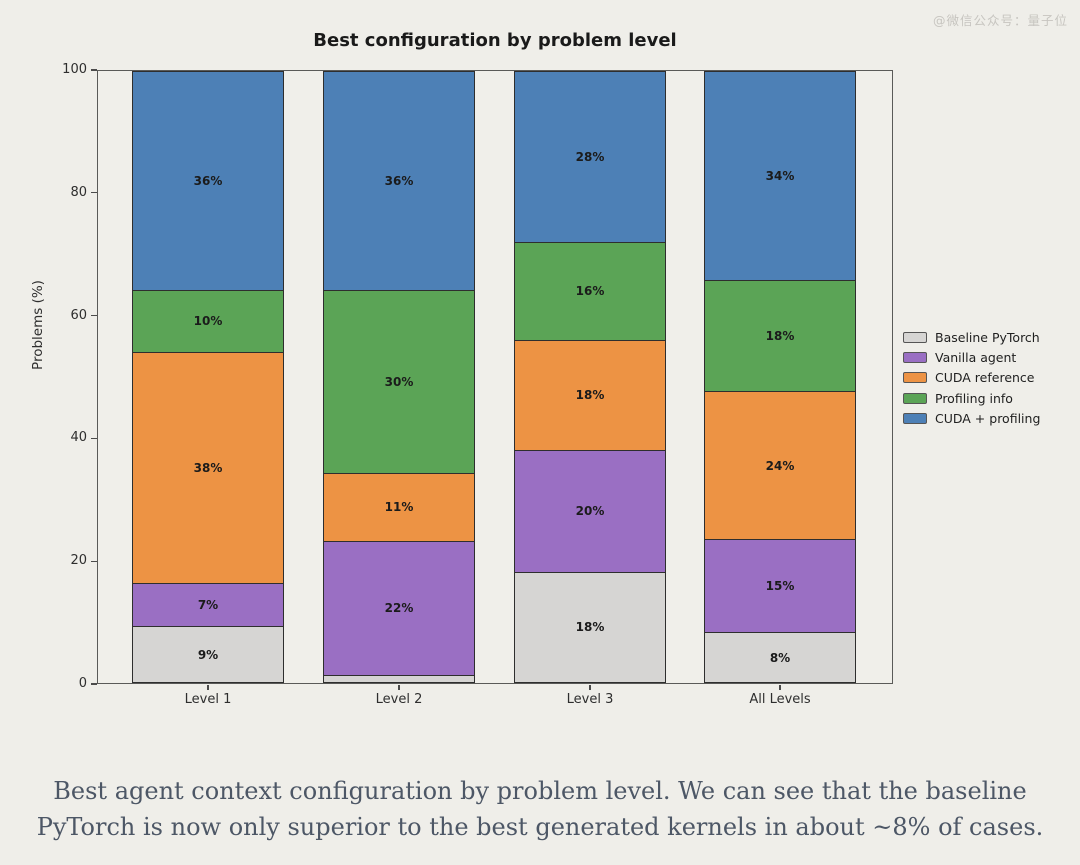 Image resolution: width=1080 pixels, height=865 pixels. I want to click on y-tick-label: 40, so click(78, 438).